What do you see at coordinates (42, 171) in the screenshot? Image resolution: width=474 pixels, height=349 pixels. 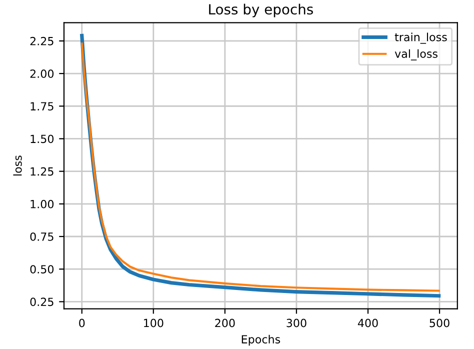 I see `y-tick-label: 1.25` at bounding box center [42, 171].